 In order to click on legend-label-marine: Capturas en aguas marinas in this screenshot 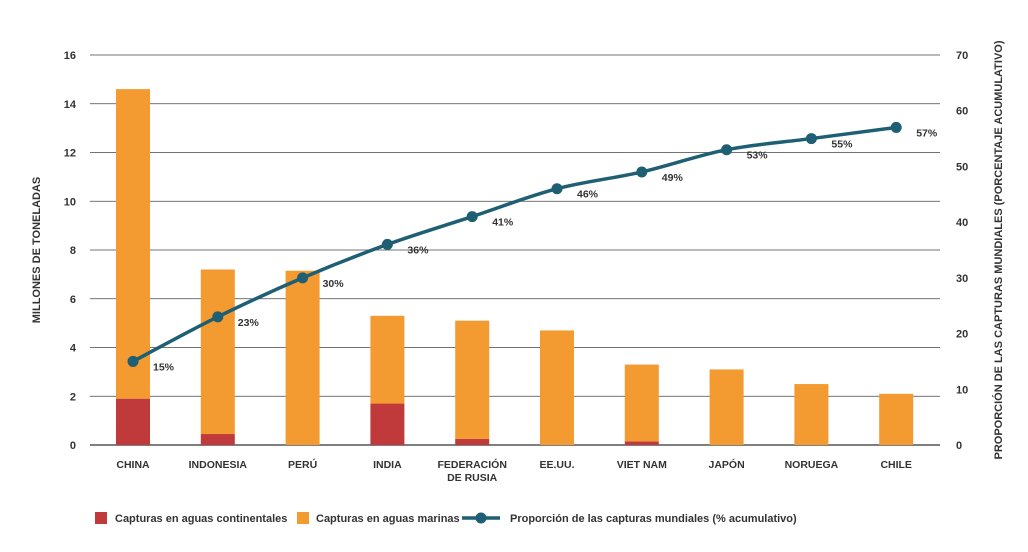, I will do `click(388, 519)`.